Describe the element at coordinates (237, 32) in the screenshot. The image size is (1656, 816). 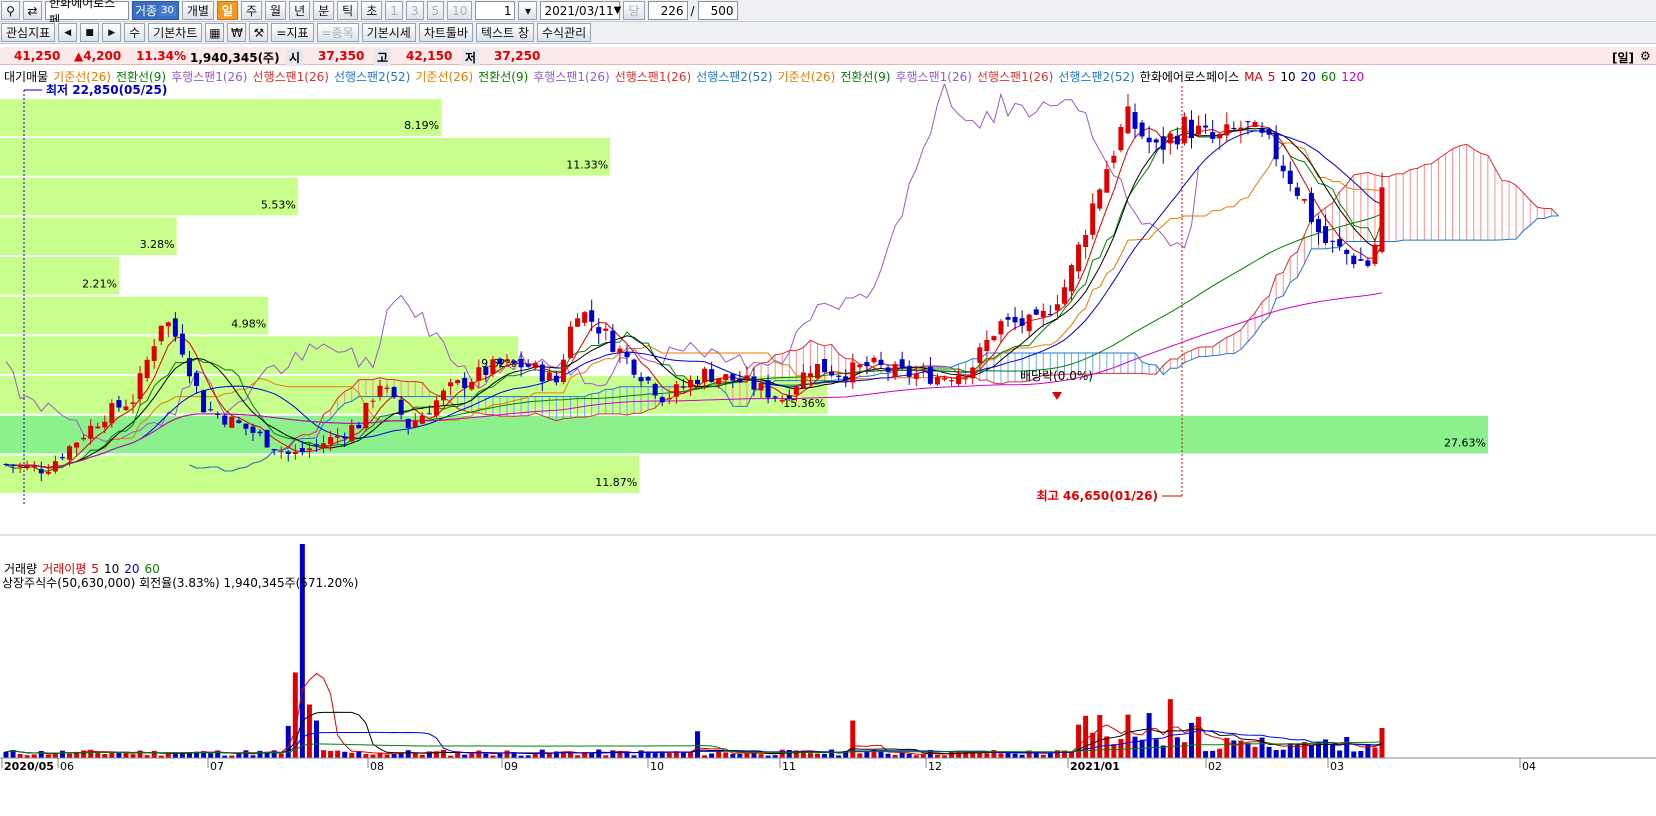
I see `won-icon: ₩` at that location.